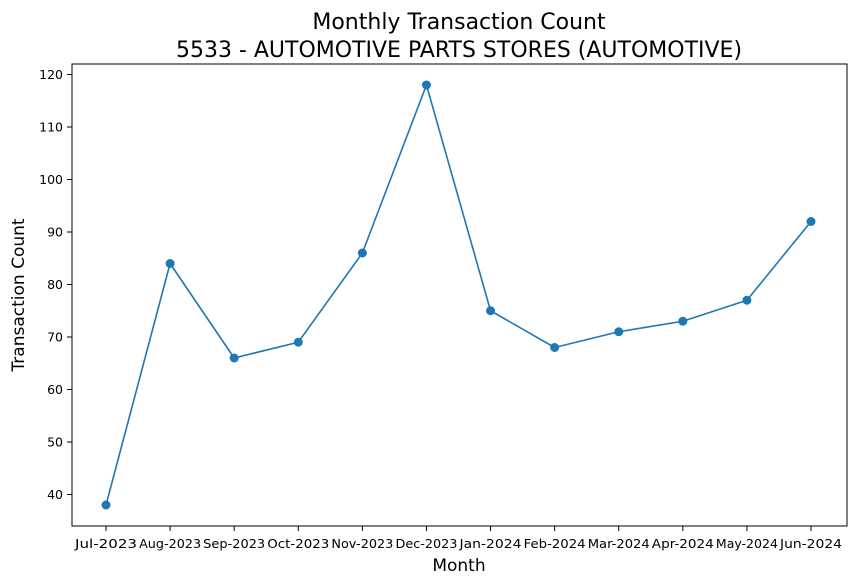  I want to click on x-axis-label: Month, so click(458, 566).